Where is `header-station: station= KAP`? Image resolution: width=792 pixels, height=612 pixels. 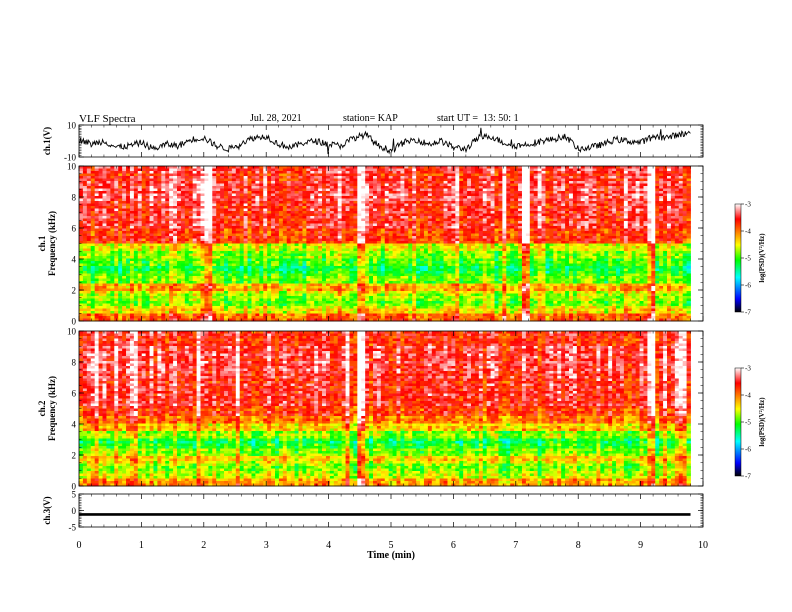 header-station: station= KAP is located at coordinates (370, 118).